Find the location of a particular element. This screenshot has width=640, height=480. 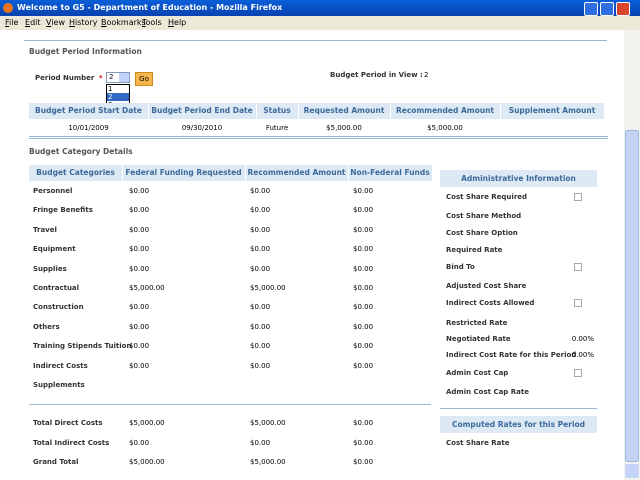

field-label: Indirect Cost Rate for this Period is located at coordinates (511, 355).